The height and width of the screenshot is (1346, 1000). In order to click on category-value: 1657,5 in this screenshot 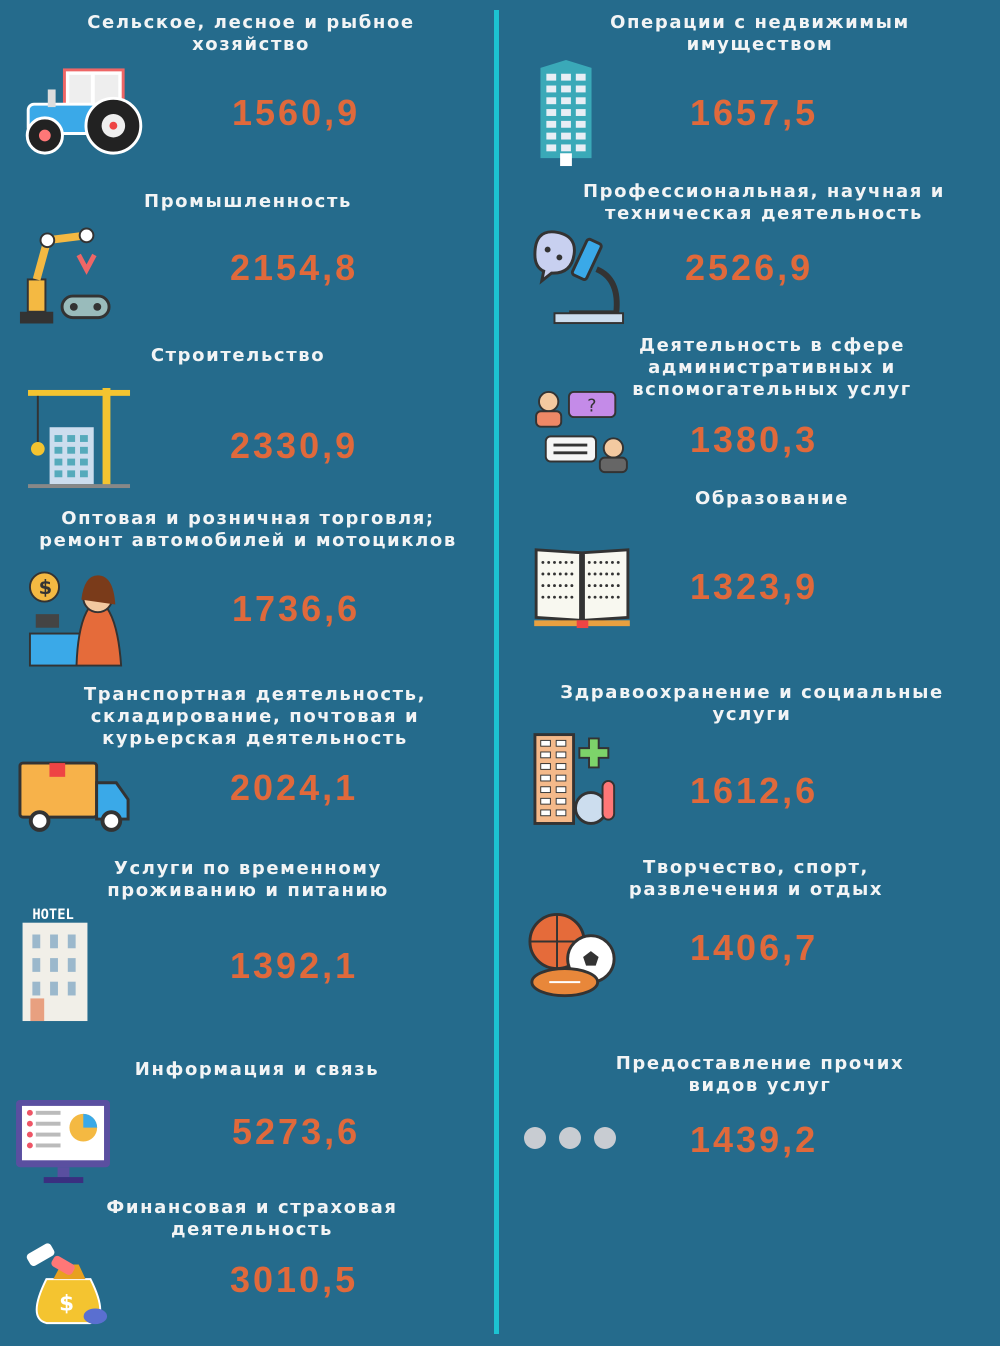, I will do `click(754, 112)`.